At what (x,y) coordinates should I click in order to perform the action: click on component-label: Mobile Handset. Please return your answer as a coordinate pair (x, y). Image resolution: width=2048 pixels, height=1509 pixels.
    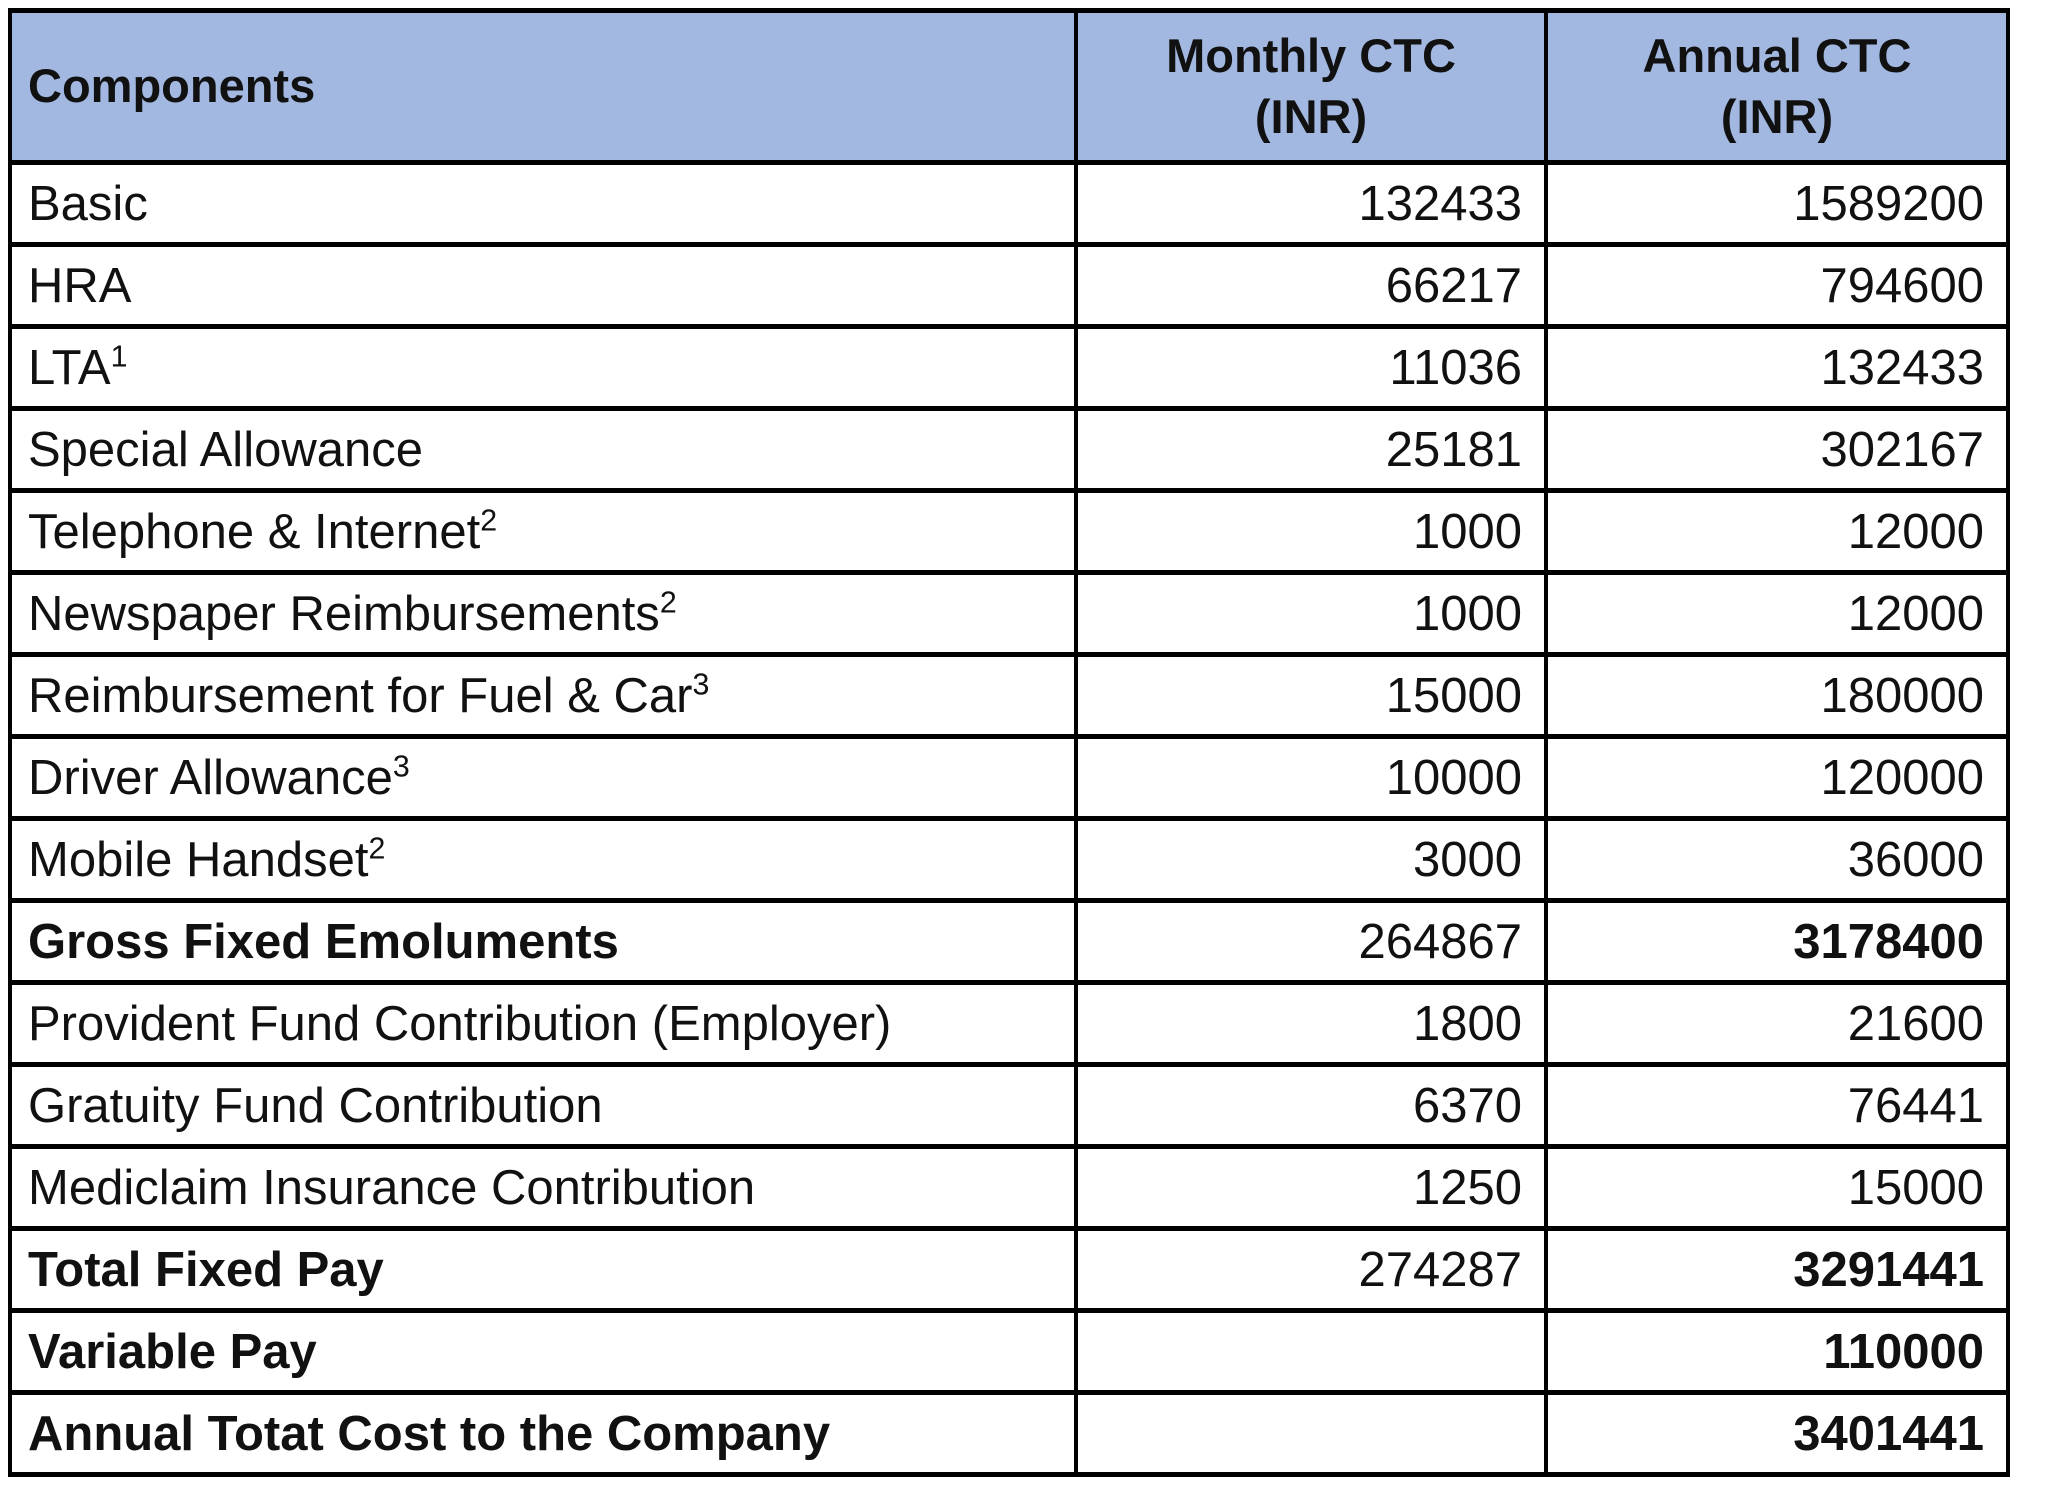
    Looking at the image, I should click on (198, 859).